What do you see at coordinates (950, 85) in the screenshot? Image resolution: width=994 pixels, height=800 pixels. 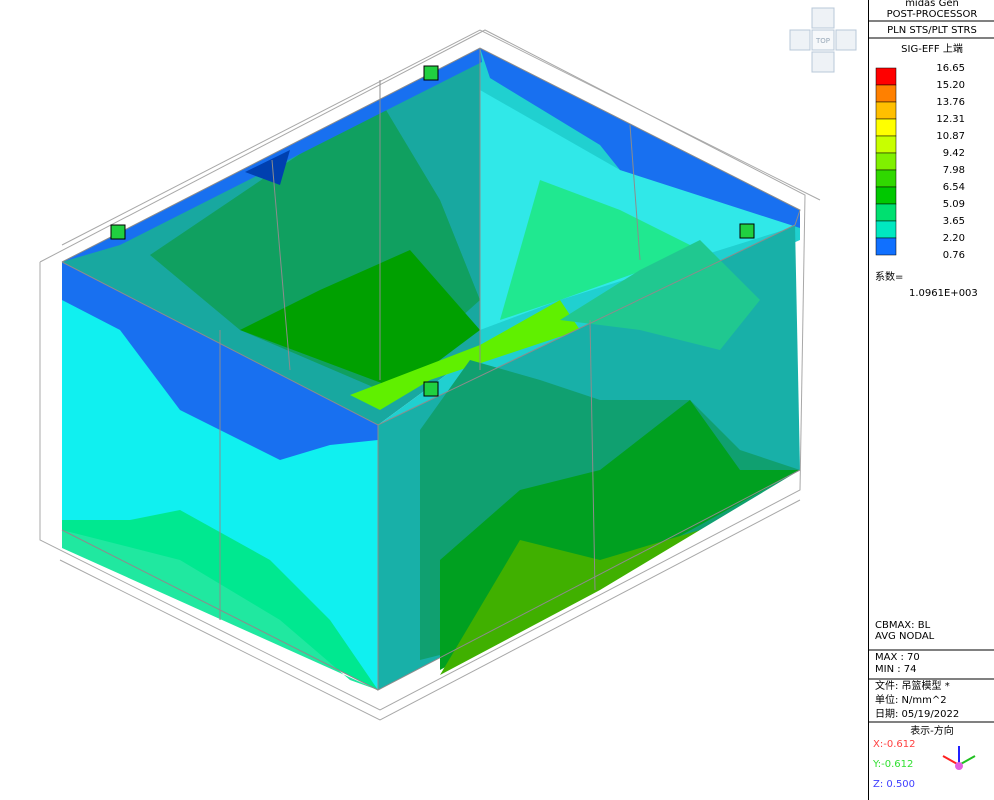 I see `scale-label: 15.20` at bounding box center [950, 85].